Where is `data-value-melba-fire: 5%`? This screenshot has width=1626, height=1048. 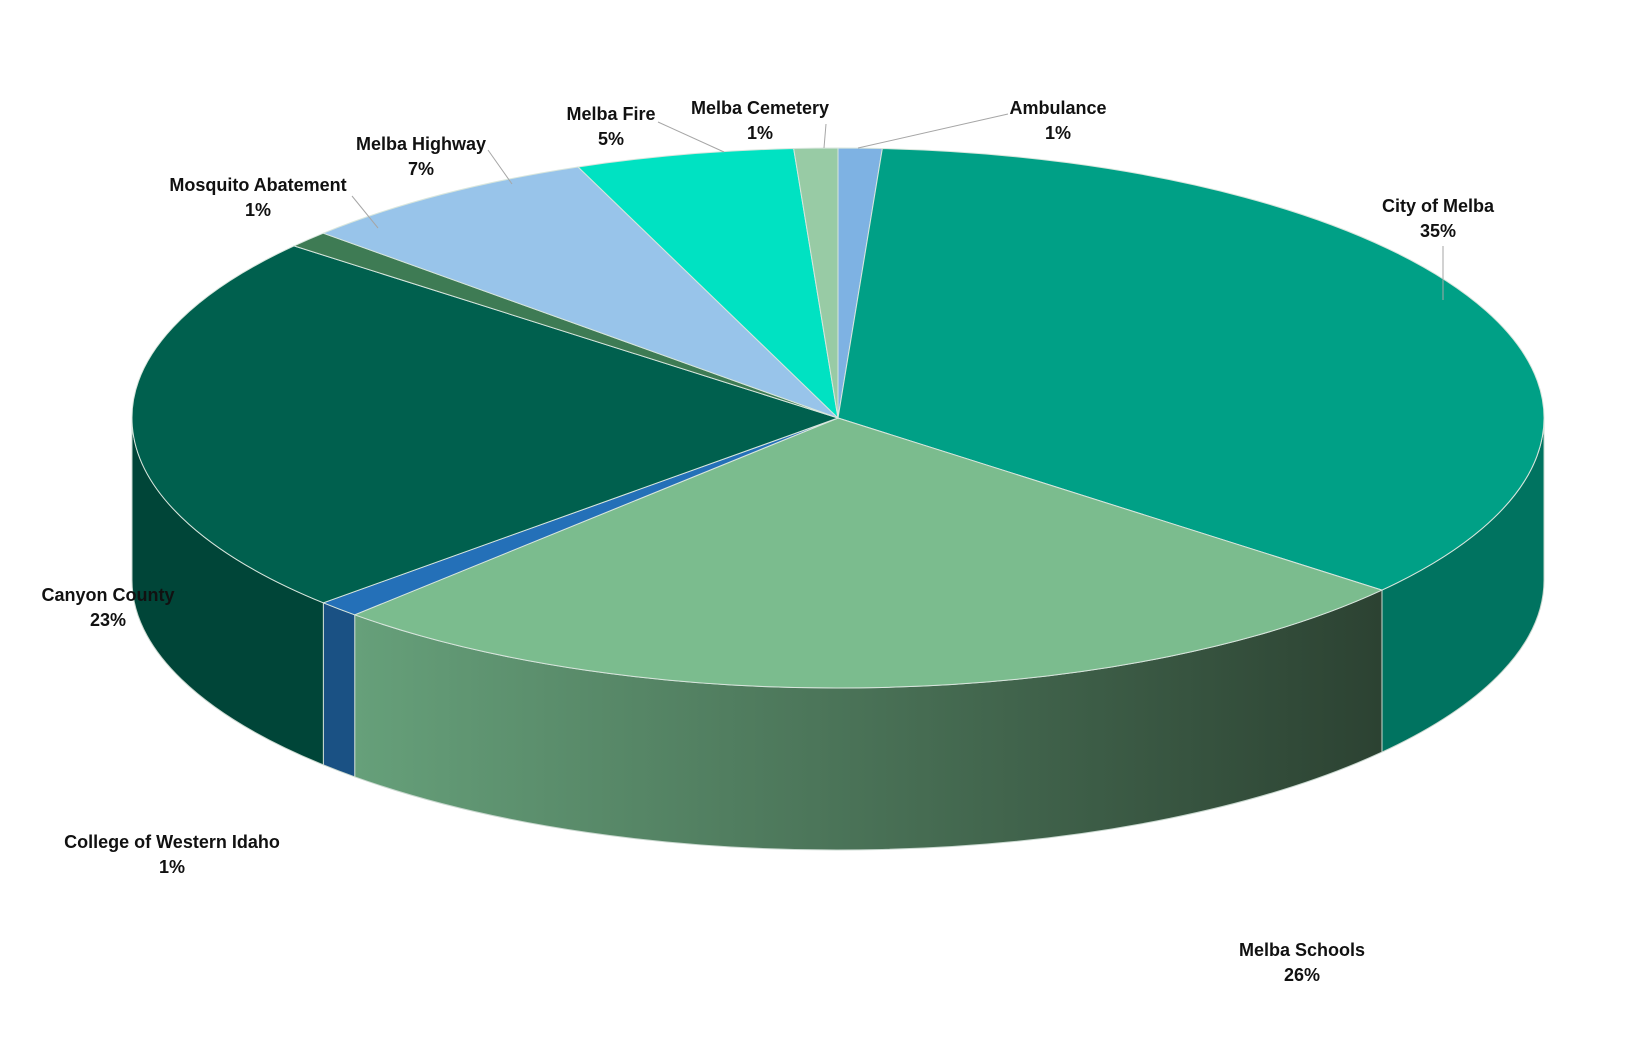 data-value-melba-fire: 5% is located at coordinates (611, 139).